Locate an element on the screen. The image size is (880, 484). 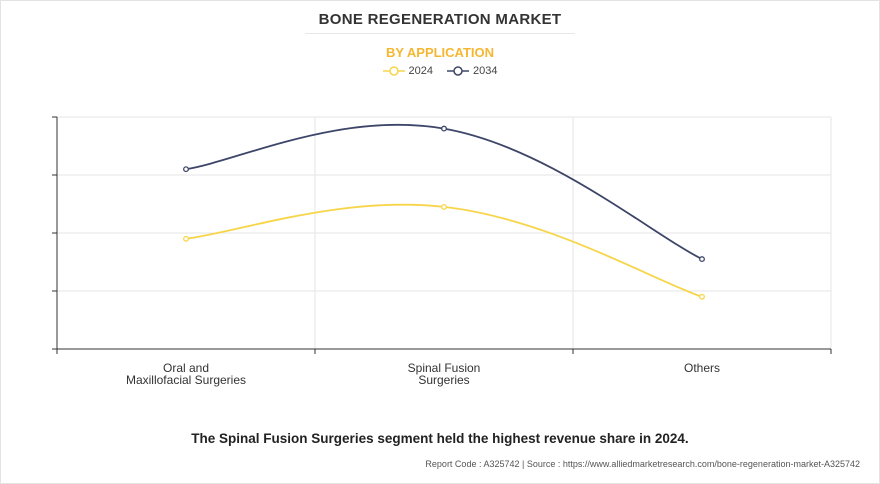
x-tick-label: Others is located at coordinates (702, 368).